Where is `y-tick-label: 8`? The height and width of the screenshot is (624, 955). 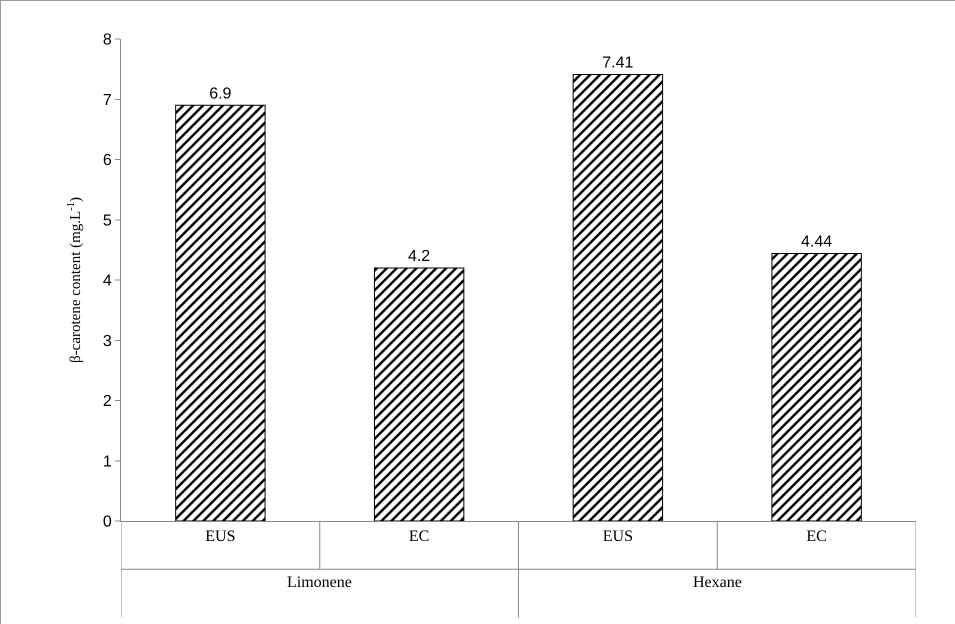
y-tick-label: 8 is located at coordinates (107, 40).